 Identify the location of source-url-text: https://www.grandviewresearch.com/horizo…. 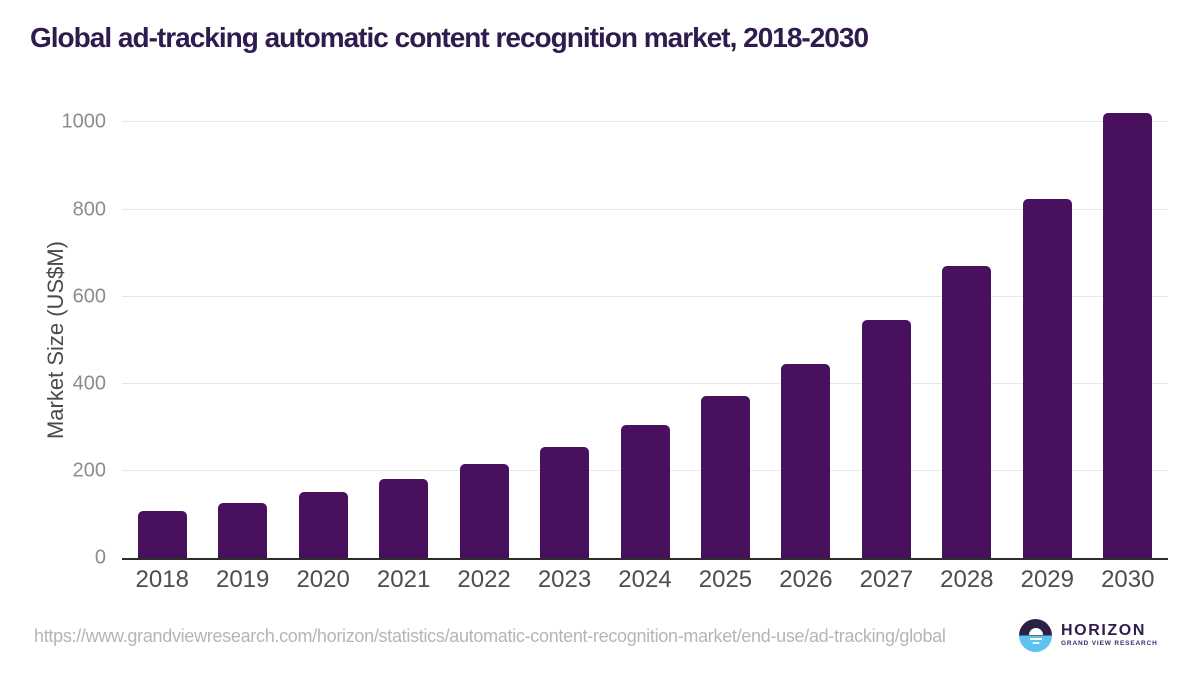
(490, 636).